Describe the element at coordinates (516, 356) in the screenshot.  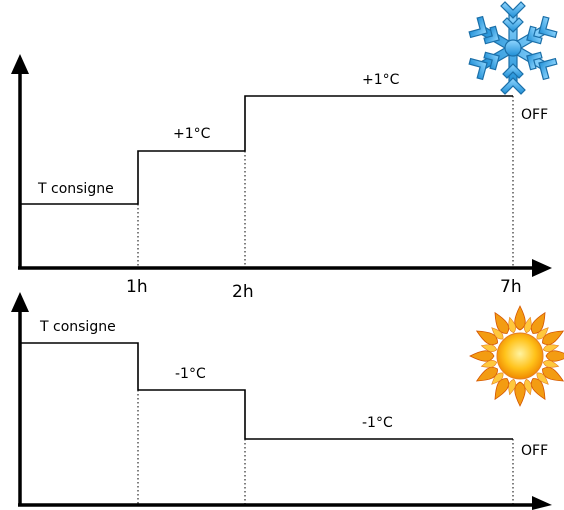
I see `sun-icon` at that location.